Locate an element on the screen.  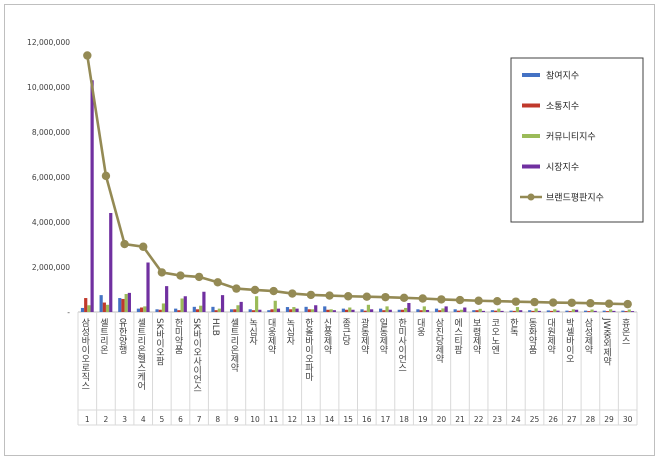
brand-label: 셀트리온제약 is located at coordinates (233, 345).